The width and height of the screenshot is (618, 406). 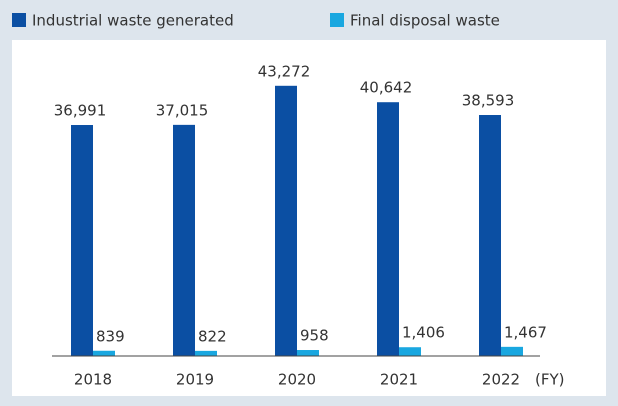 I want to click on data-label: 839, so click(x=110, y=336).